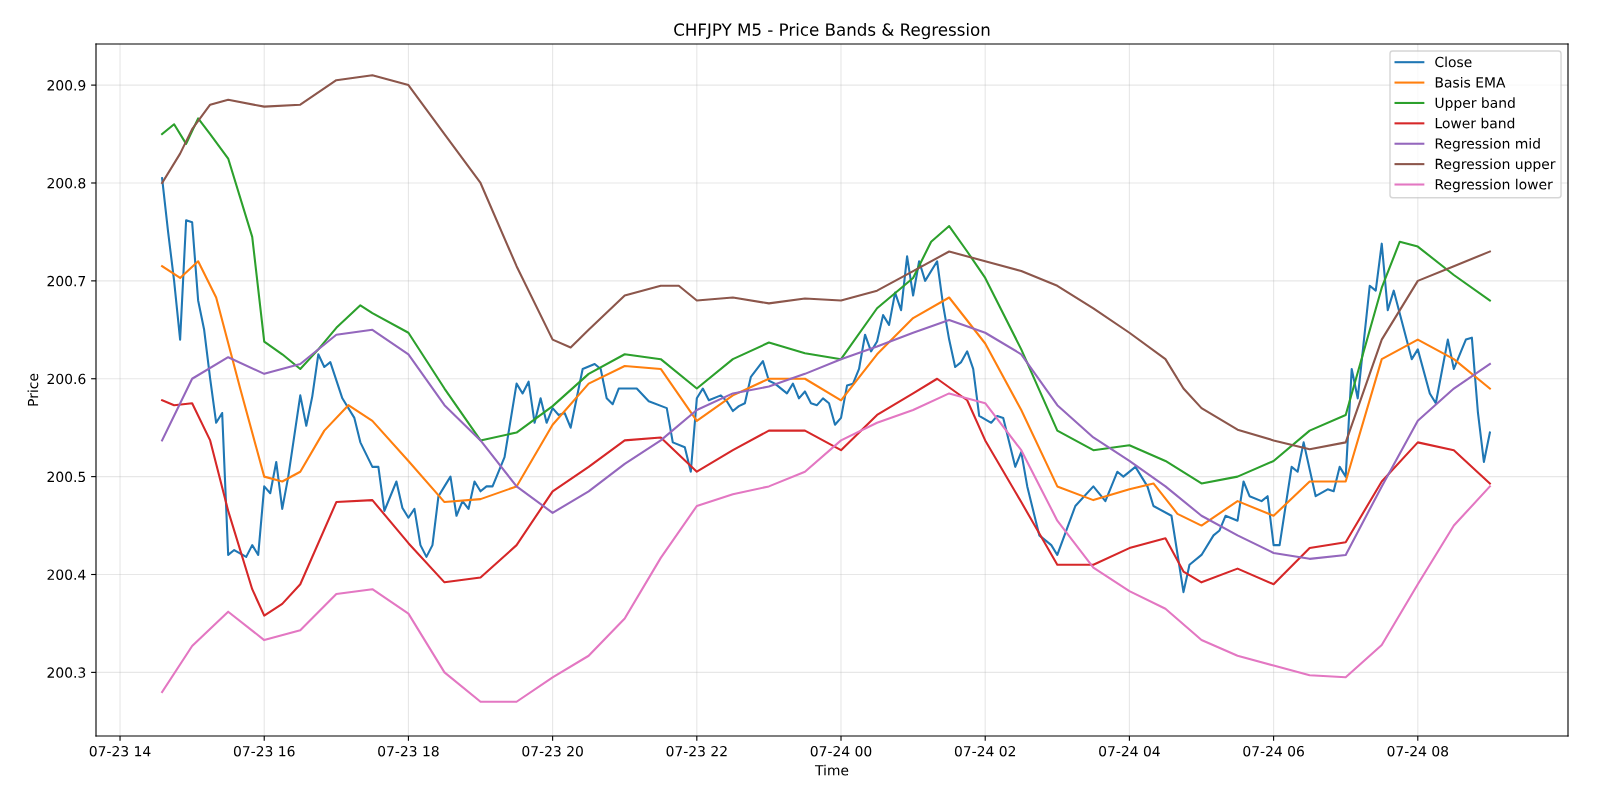 The height and width of the screenshot is (800, 1600). Describe the element at coordinates (1453, 62) in the screenshot. I see `legend-label: Close` at that location.